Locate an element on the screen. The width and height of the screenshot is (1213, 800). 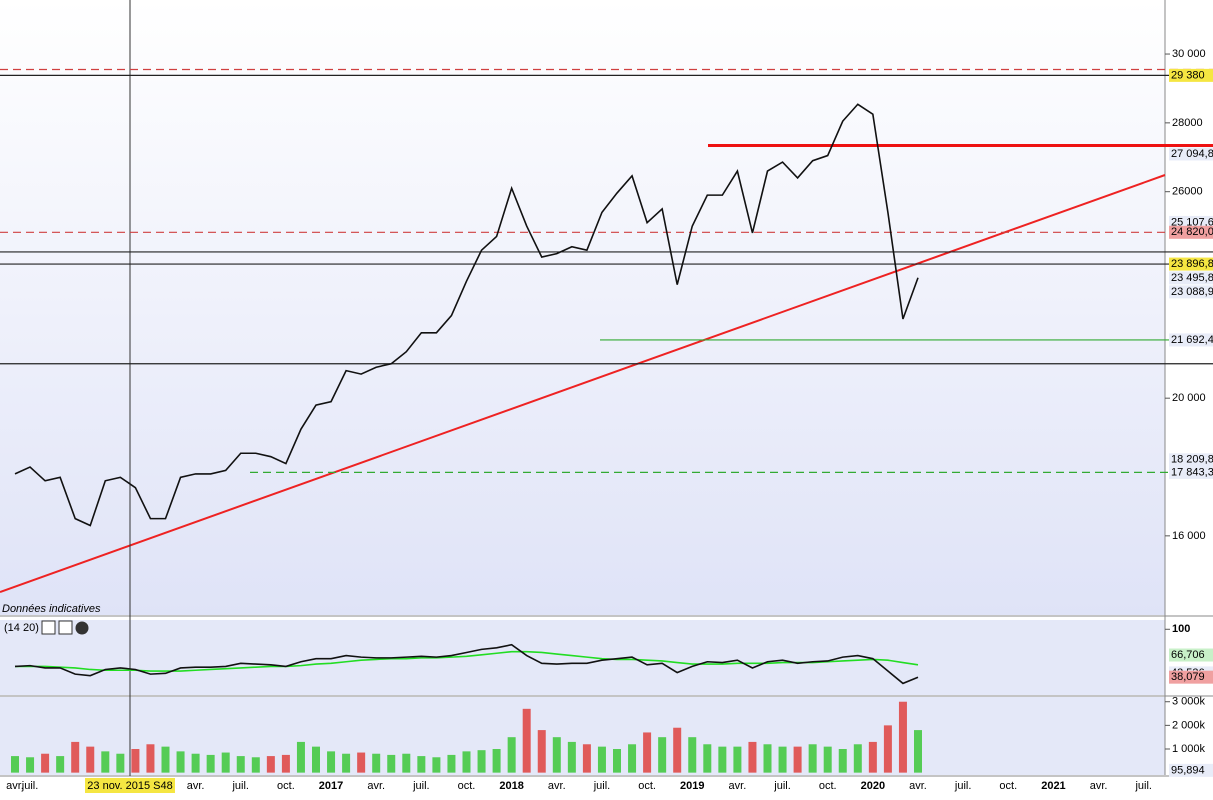
y-tick-label: 3 000k is located at coordinates (1189, 702).